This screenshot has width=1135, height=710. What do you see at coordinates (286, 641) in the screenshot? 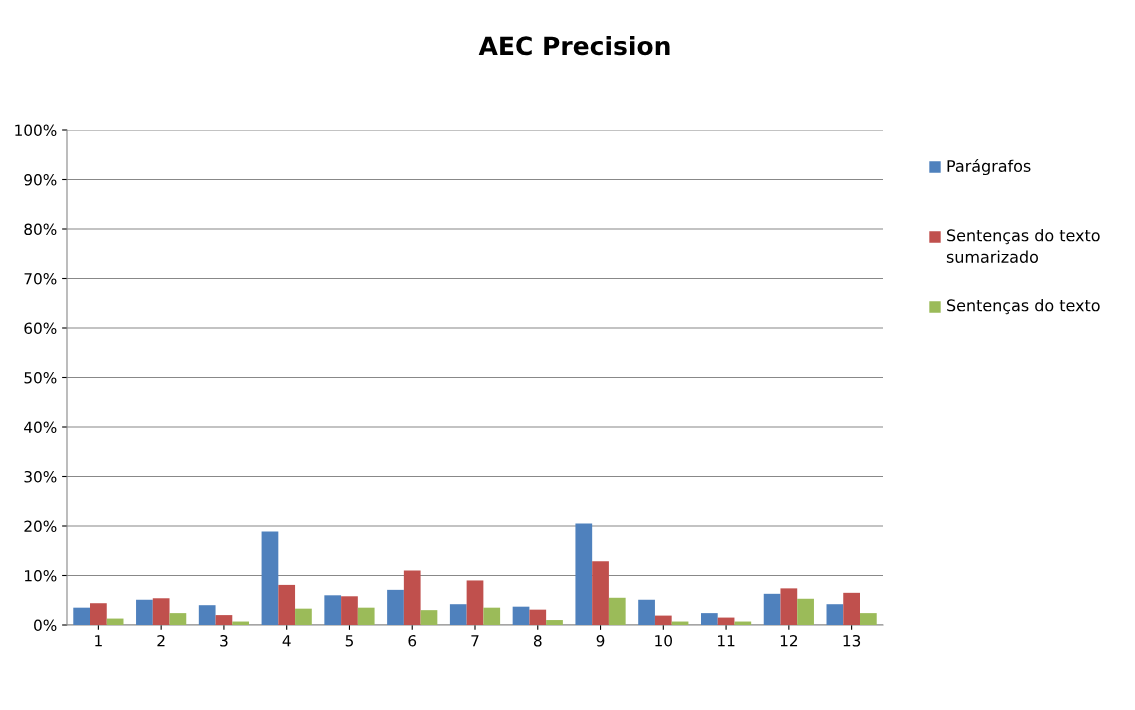
I see `x-tick-label: 4` at bounding box center [286, 641].